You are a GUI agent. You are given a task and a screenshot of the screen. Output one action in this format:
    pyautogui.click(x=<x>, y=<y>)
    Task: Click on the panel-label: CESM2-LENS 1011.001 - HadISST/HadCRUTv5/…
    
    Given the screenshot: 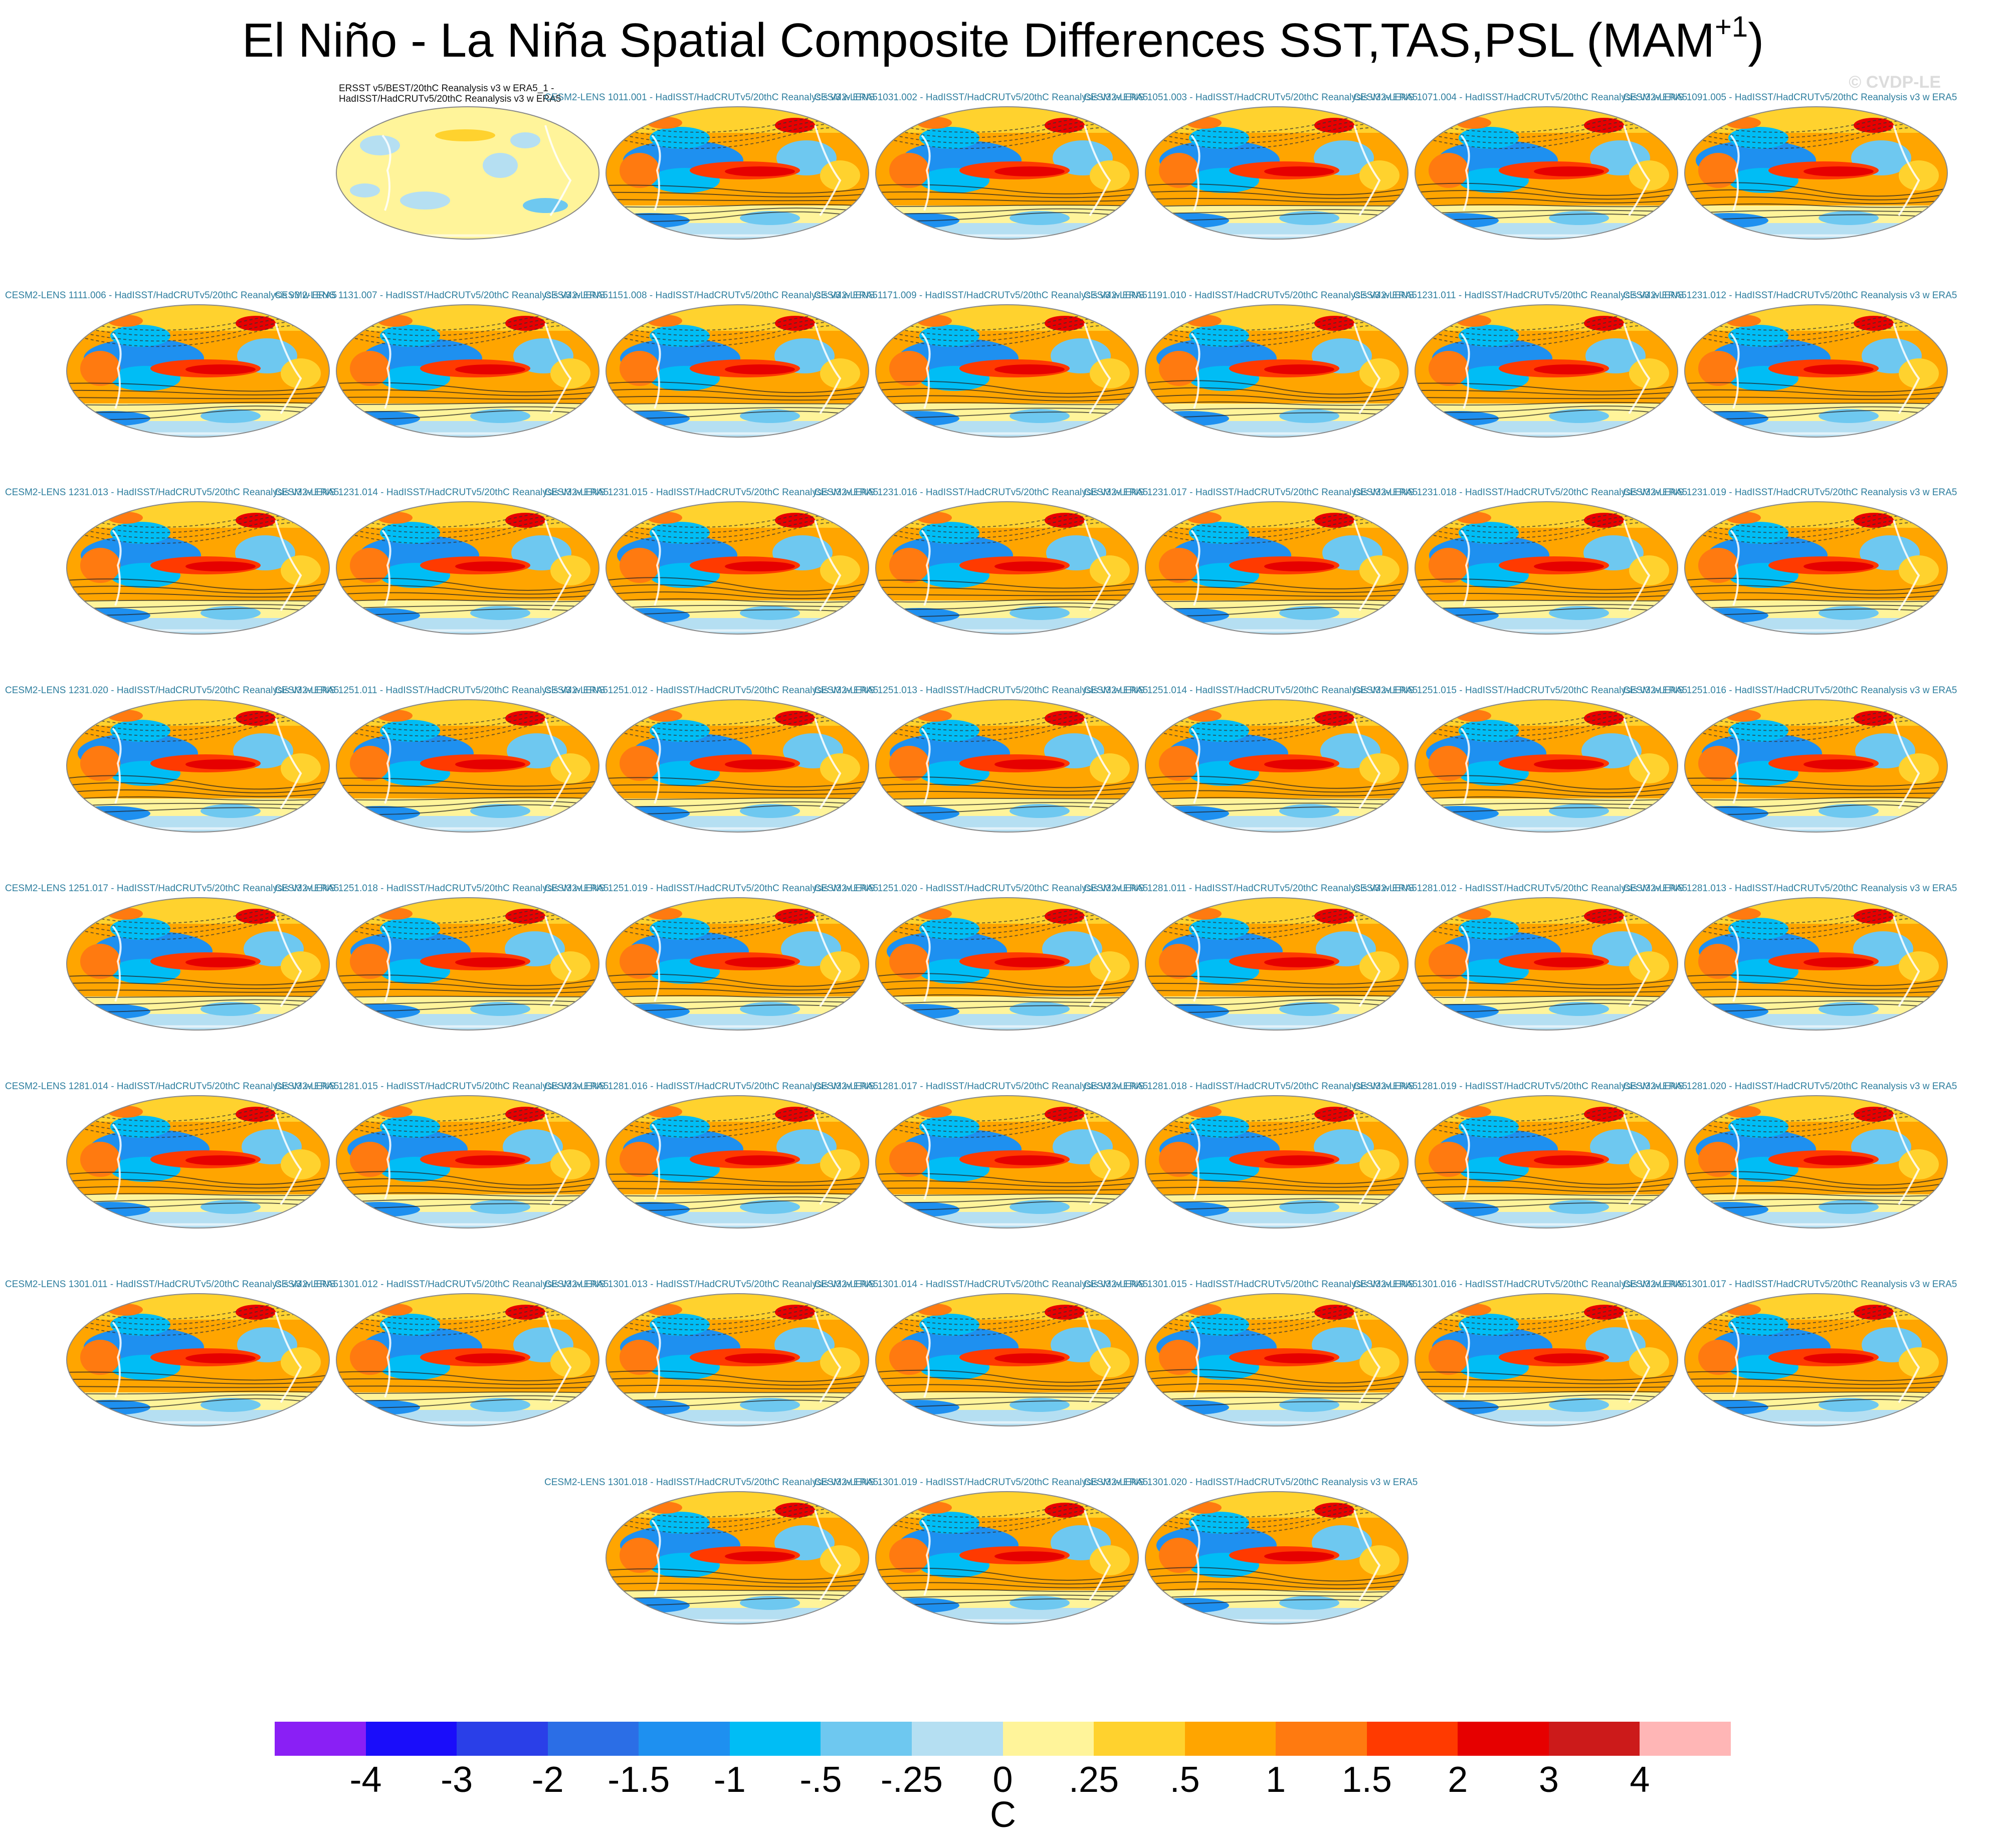 What is the action you would take?
    pyautogui.click(x=711, y=97)
    